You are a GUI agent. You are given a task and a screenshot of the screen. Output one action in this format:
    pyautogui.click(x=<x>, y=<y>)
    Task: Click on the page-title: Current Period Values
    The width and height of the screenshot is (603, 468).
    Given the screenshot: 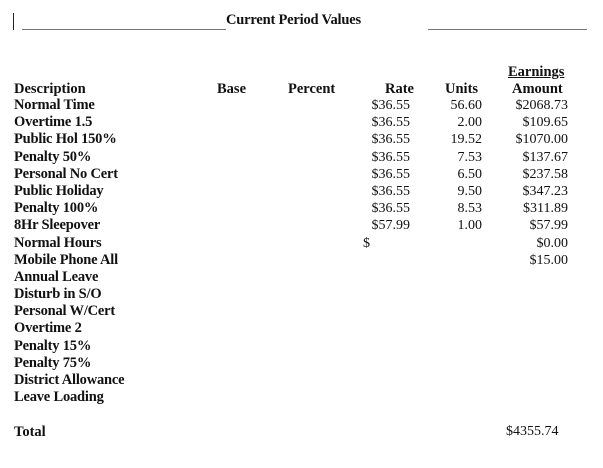 What is the action you would take?
    pyautogui.click(x=293, y=20)
    